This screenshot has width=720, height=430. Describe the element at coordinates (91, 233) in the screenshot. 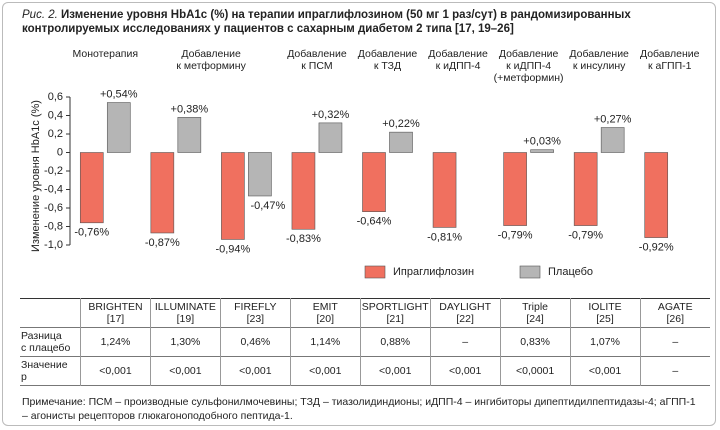

I see `value-label: -0,76%` at that location.